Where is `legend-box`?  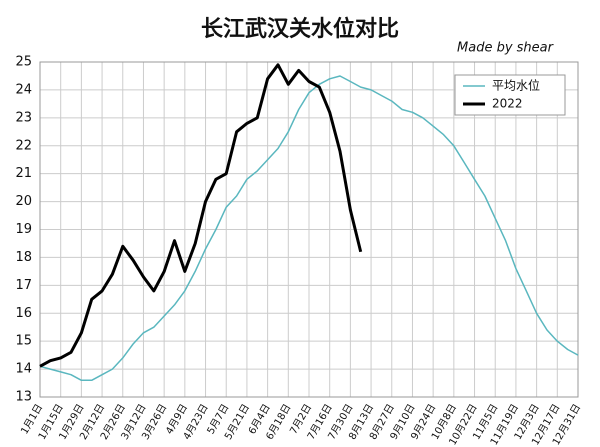 legend-box is located at coordinates (510, 95).